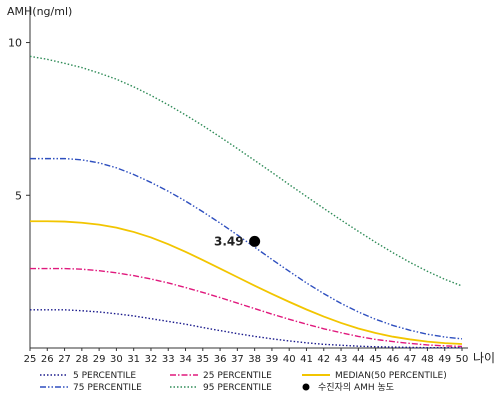  I want to click on x-tick-label: 36, so click(220, 359).